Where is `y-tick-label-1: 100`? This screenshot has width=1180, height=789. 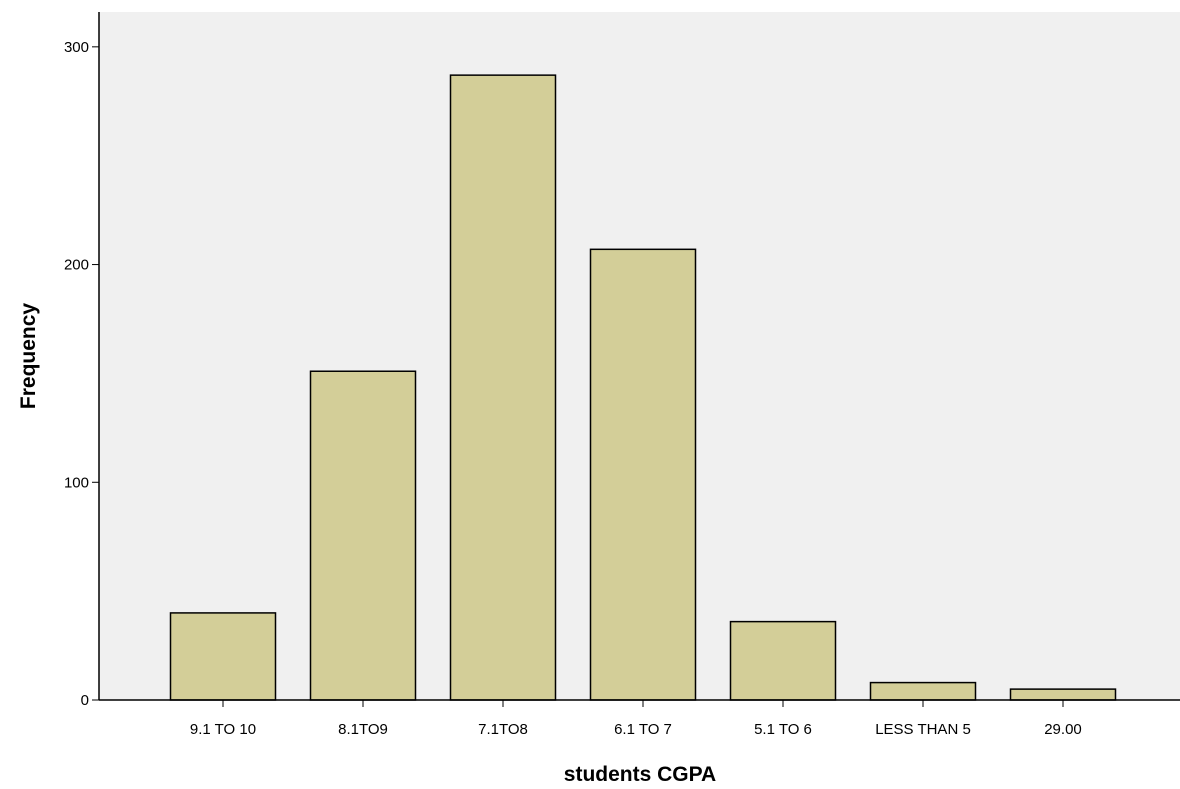
y-tick-label-1: 100 is located at coordinates (76, 482).